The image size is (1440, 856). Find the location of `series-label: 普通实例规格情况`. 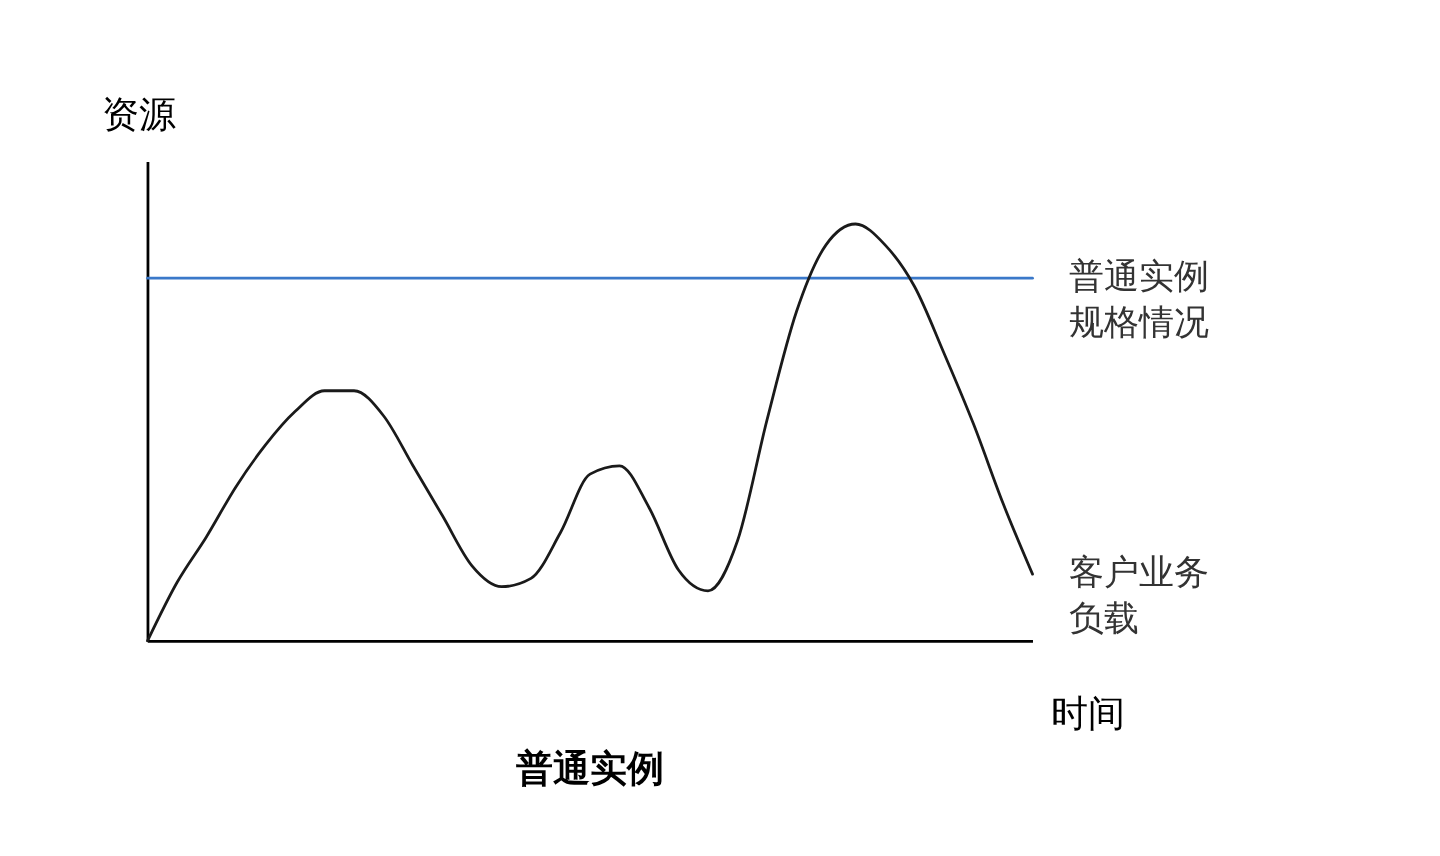

series-label: 普通实例规格情况 is located at coordinates (1139, 299).